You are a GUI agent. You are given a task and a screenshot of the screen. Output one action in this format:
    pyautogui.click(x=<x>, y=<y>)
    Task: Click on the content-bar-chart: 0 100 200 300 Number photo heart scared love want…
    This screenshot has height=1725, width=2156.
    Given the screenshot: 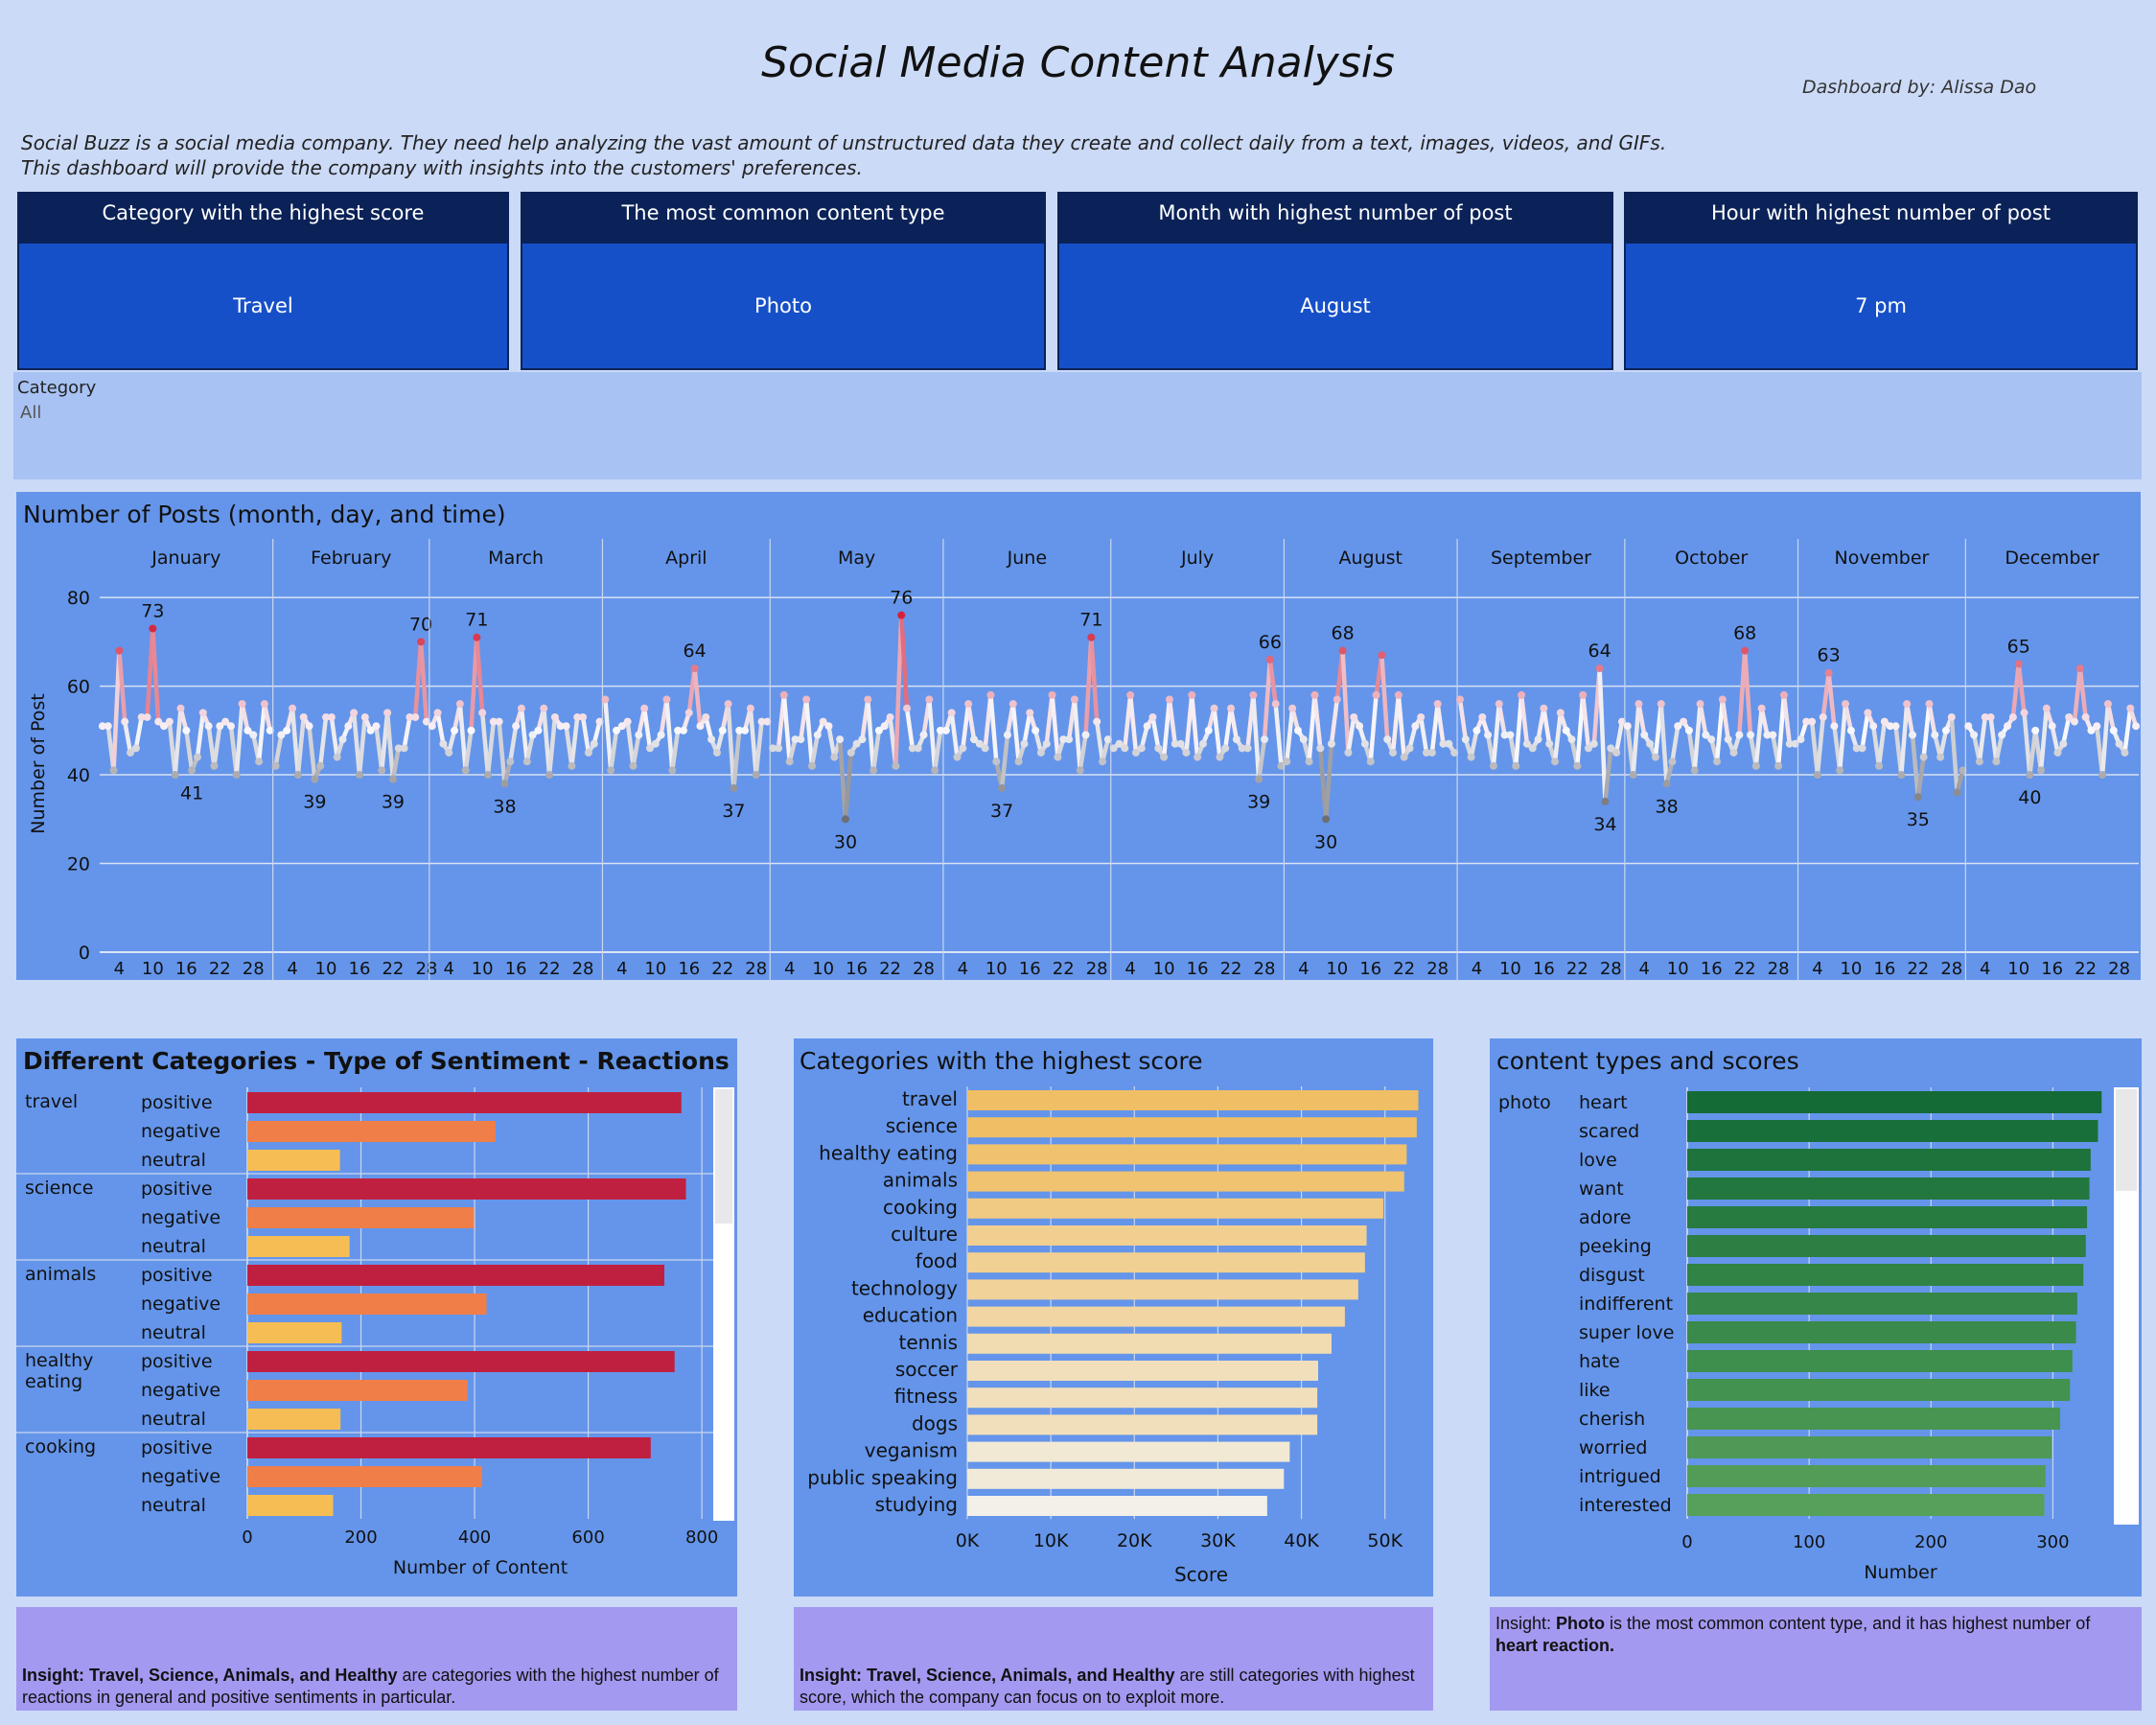 What is the action you would take?
    pyautogui.click(x=1818, y=1335)
    